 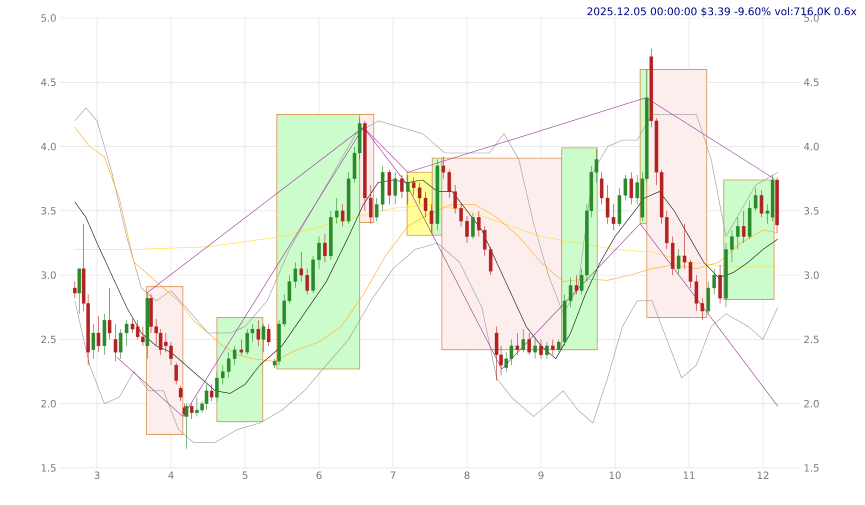 I want to click on y-tick-label: 3.5, so click(x=48, y=211).